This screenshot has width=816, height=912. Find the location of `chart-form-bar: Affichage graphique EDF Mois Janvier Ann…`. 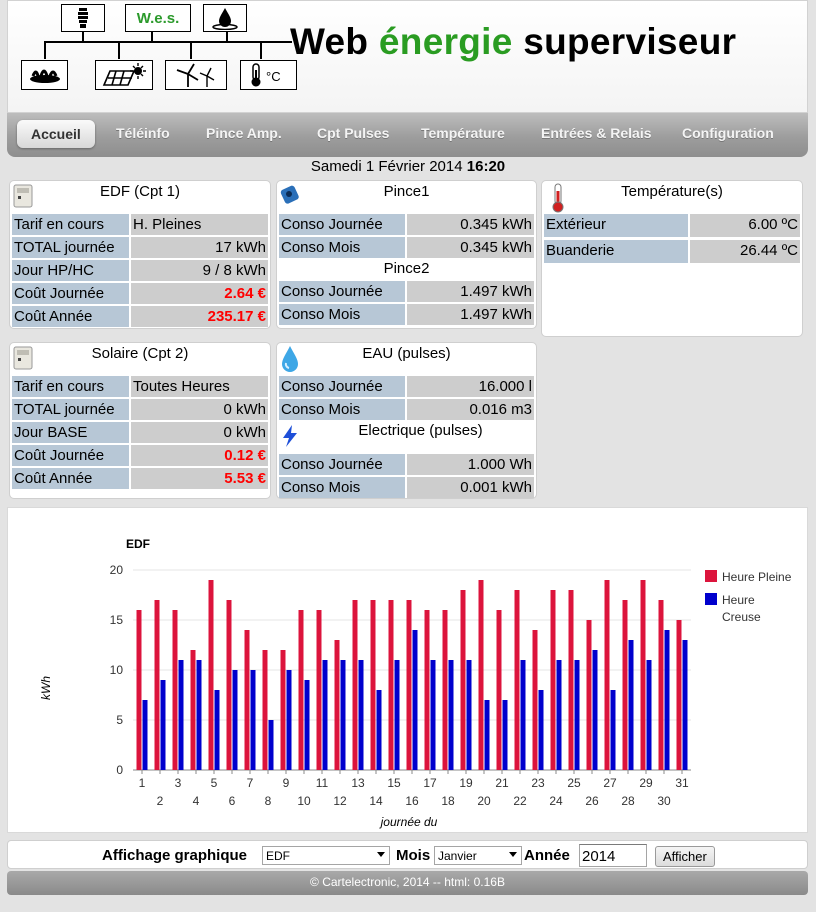

chart-form-bar: Affichage graphique EDF Mois Janvier Ann… is located at coordinates (407, 854).